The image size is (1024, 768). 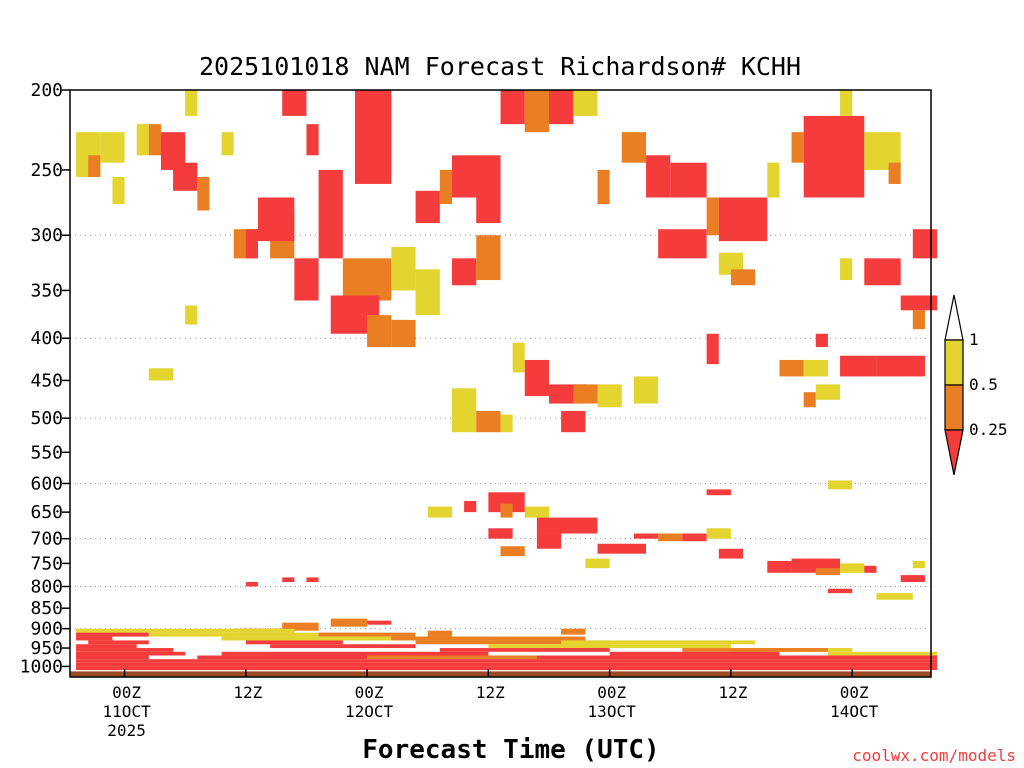 What do you see at coordinates (369, 711) in the screenshot?
I see `x-tick-label: 12OCT` at bounding box center [369, 711].